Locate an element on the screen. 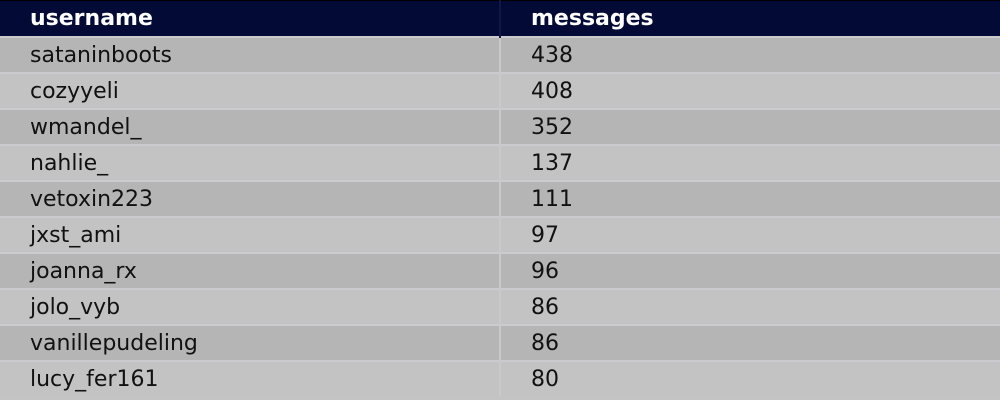 Image resolution: width=1000 pixels, height=400 pixels. table-row: wmandel_ 352 is located at coordinates (500, 126).